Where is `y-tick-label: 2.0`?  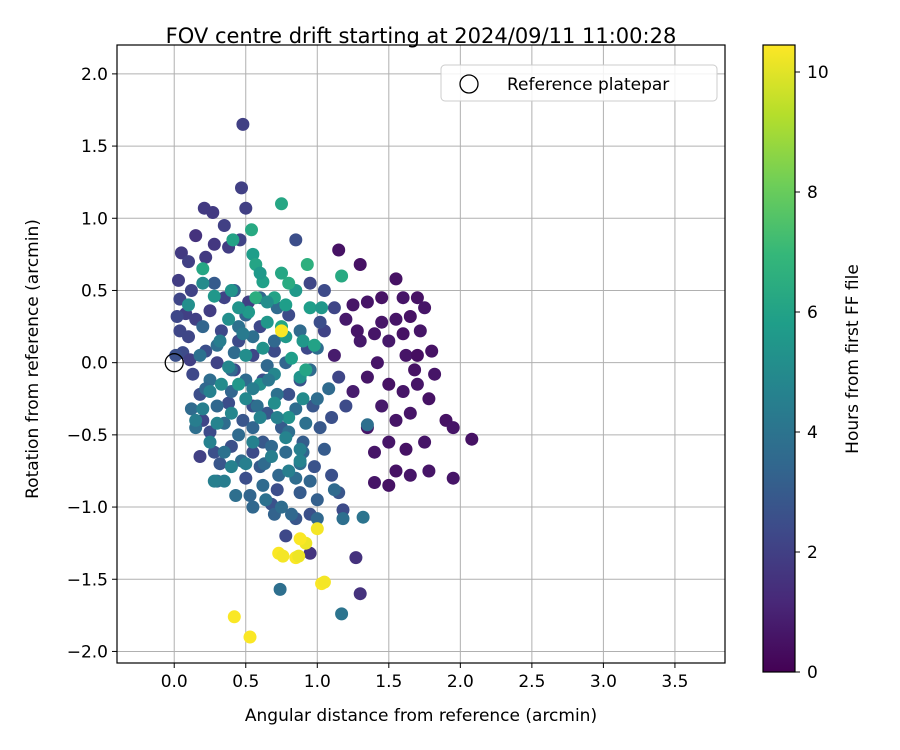 y-tick-label: 2.0 is located at coordinates (94, 75).